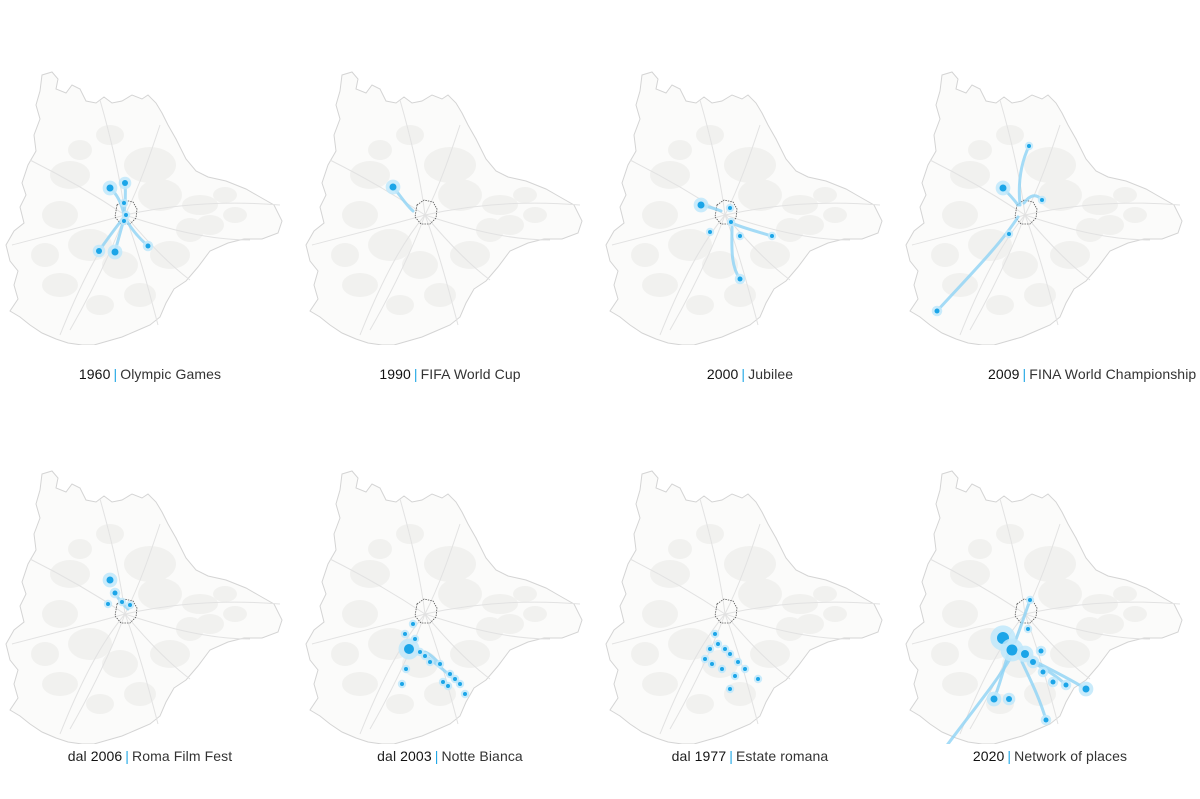 The width and height of the screenshot is (1200, 799). Describe the element at coordinates (1113, 374) in the screenshot. I see `caption-event-name: FINA World Championship` at that location.